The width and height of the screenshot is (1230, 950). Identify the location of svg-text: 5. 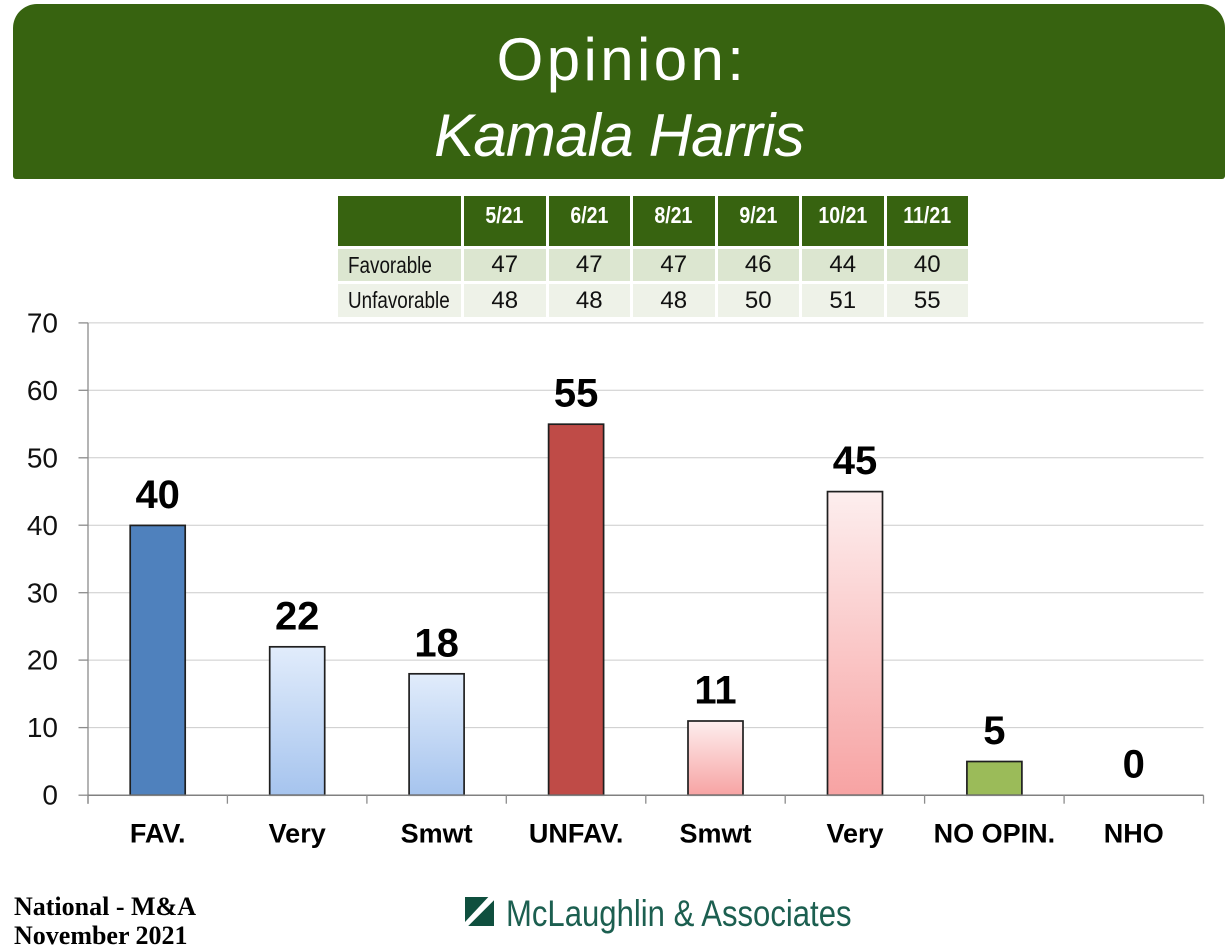
(994, 731).